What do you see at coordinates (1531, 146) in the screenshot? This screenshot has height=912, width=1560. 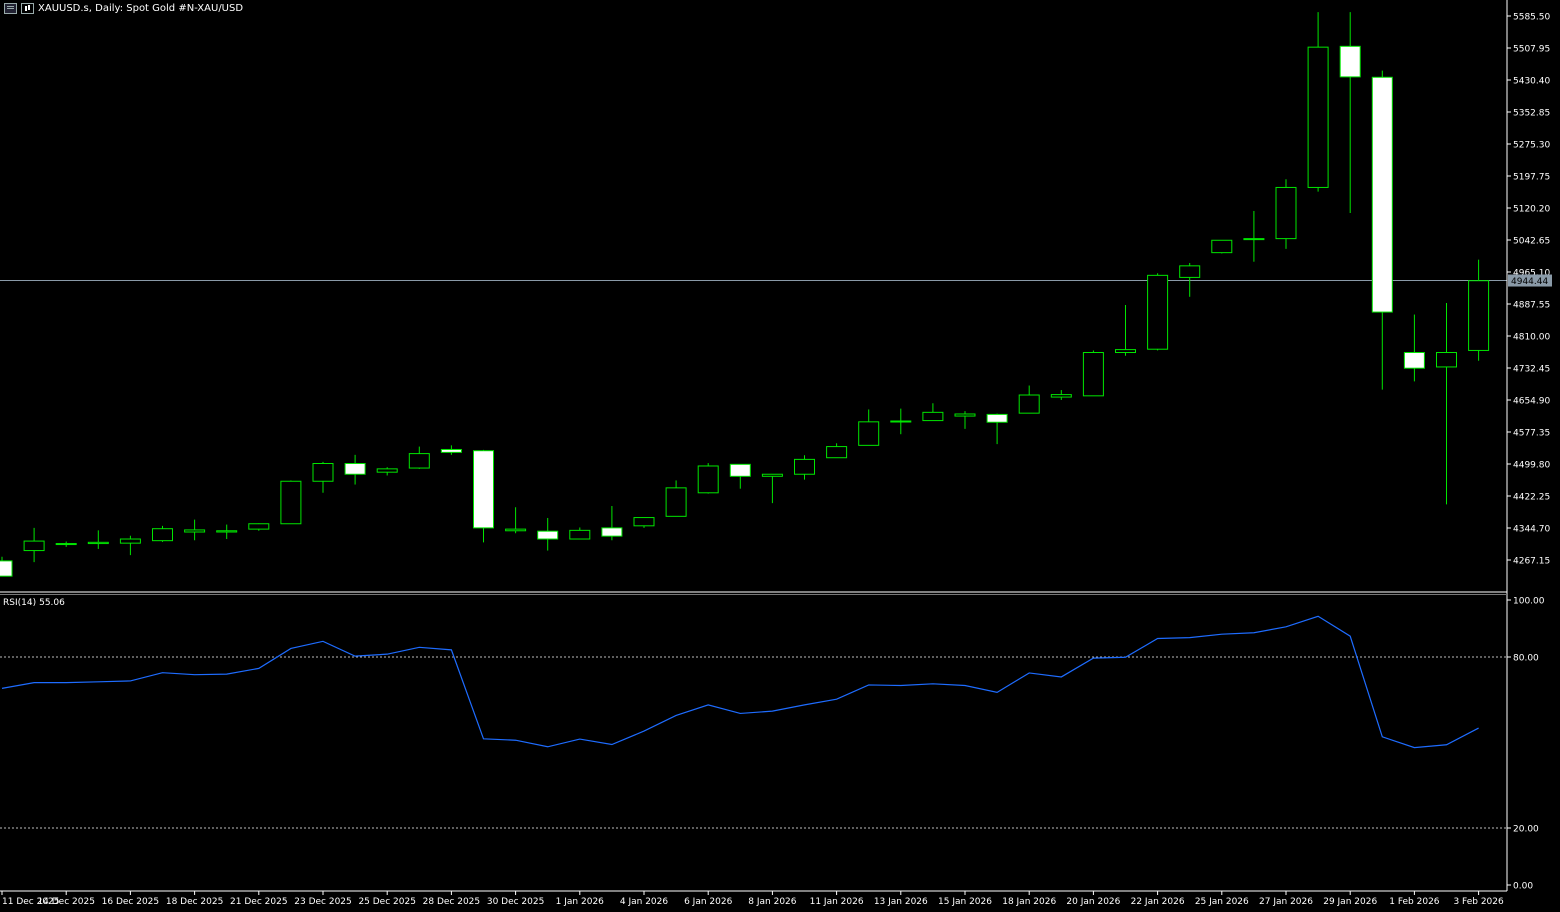 I see `price-tick-label: 5275.30` at bounding box center [1531, 146].